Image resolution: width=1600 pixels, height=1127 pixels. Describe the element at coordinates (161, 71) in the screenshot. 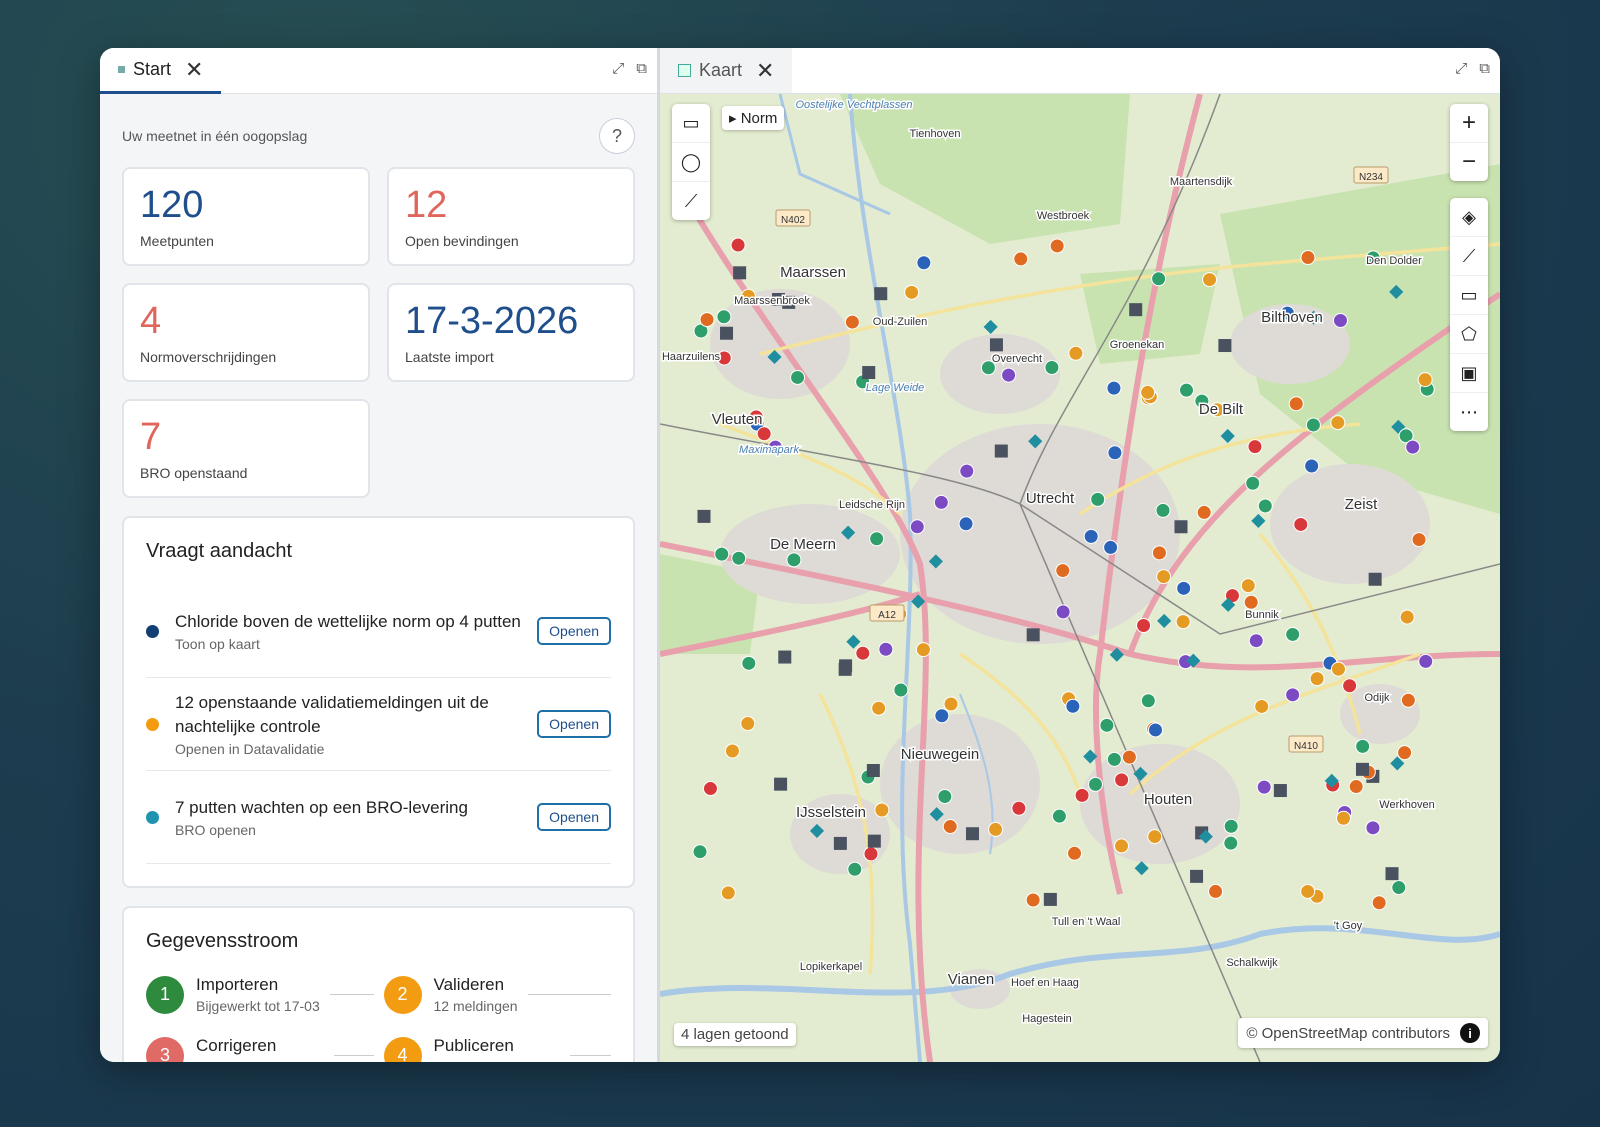

I see `tab: Start ✕` at that location.